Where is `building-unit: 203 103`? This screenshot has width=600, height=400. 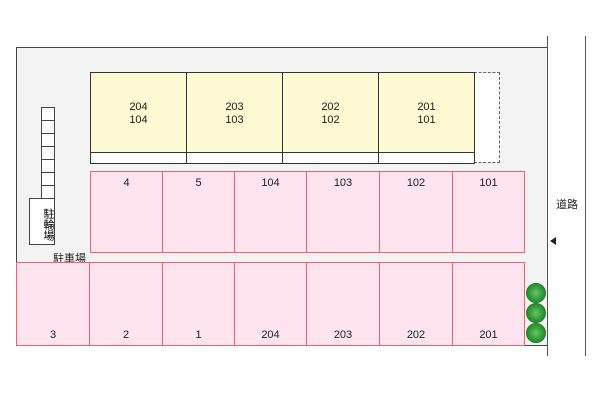
building-unit: 203 103 is located at coordinates (234, 112).